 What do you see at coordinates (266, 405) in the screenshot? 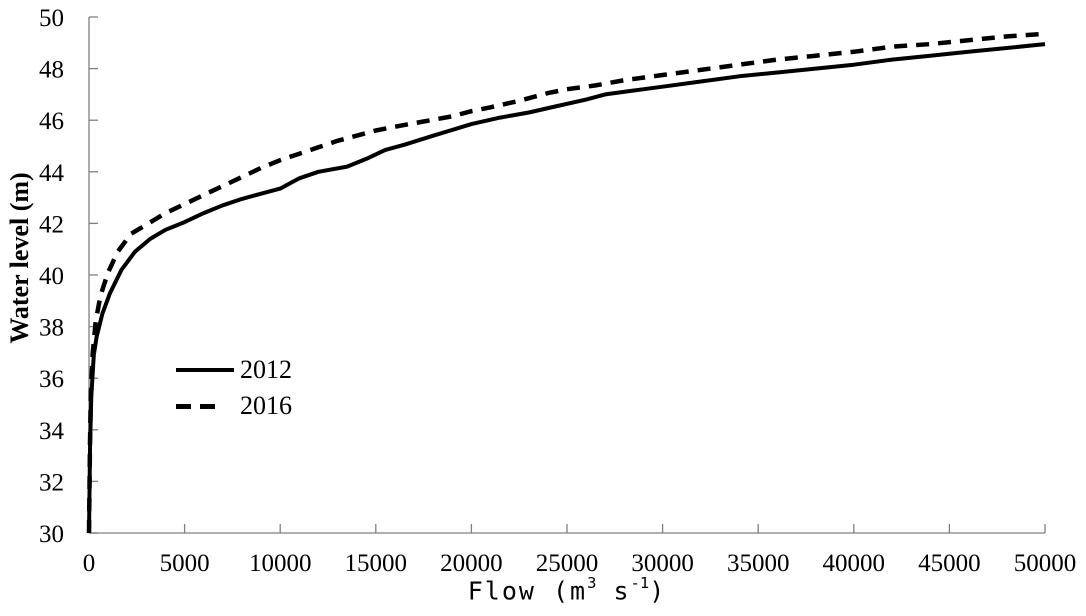
I see `legend-label-2016: 2016` at bounding box center [266, 405].